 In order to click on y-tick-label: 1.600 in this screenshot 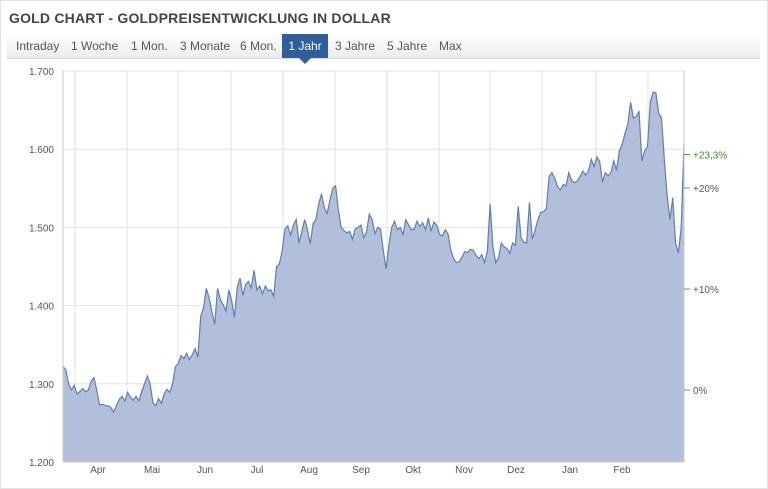, I will do `click(41, 150)`.